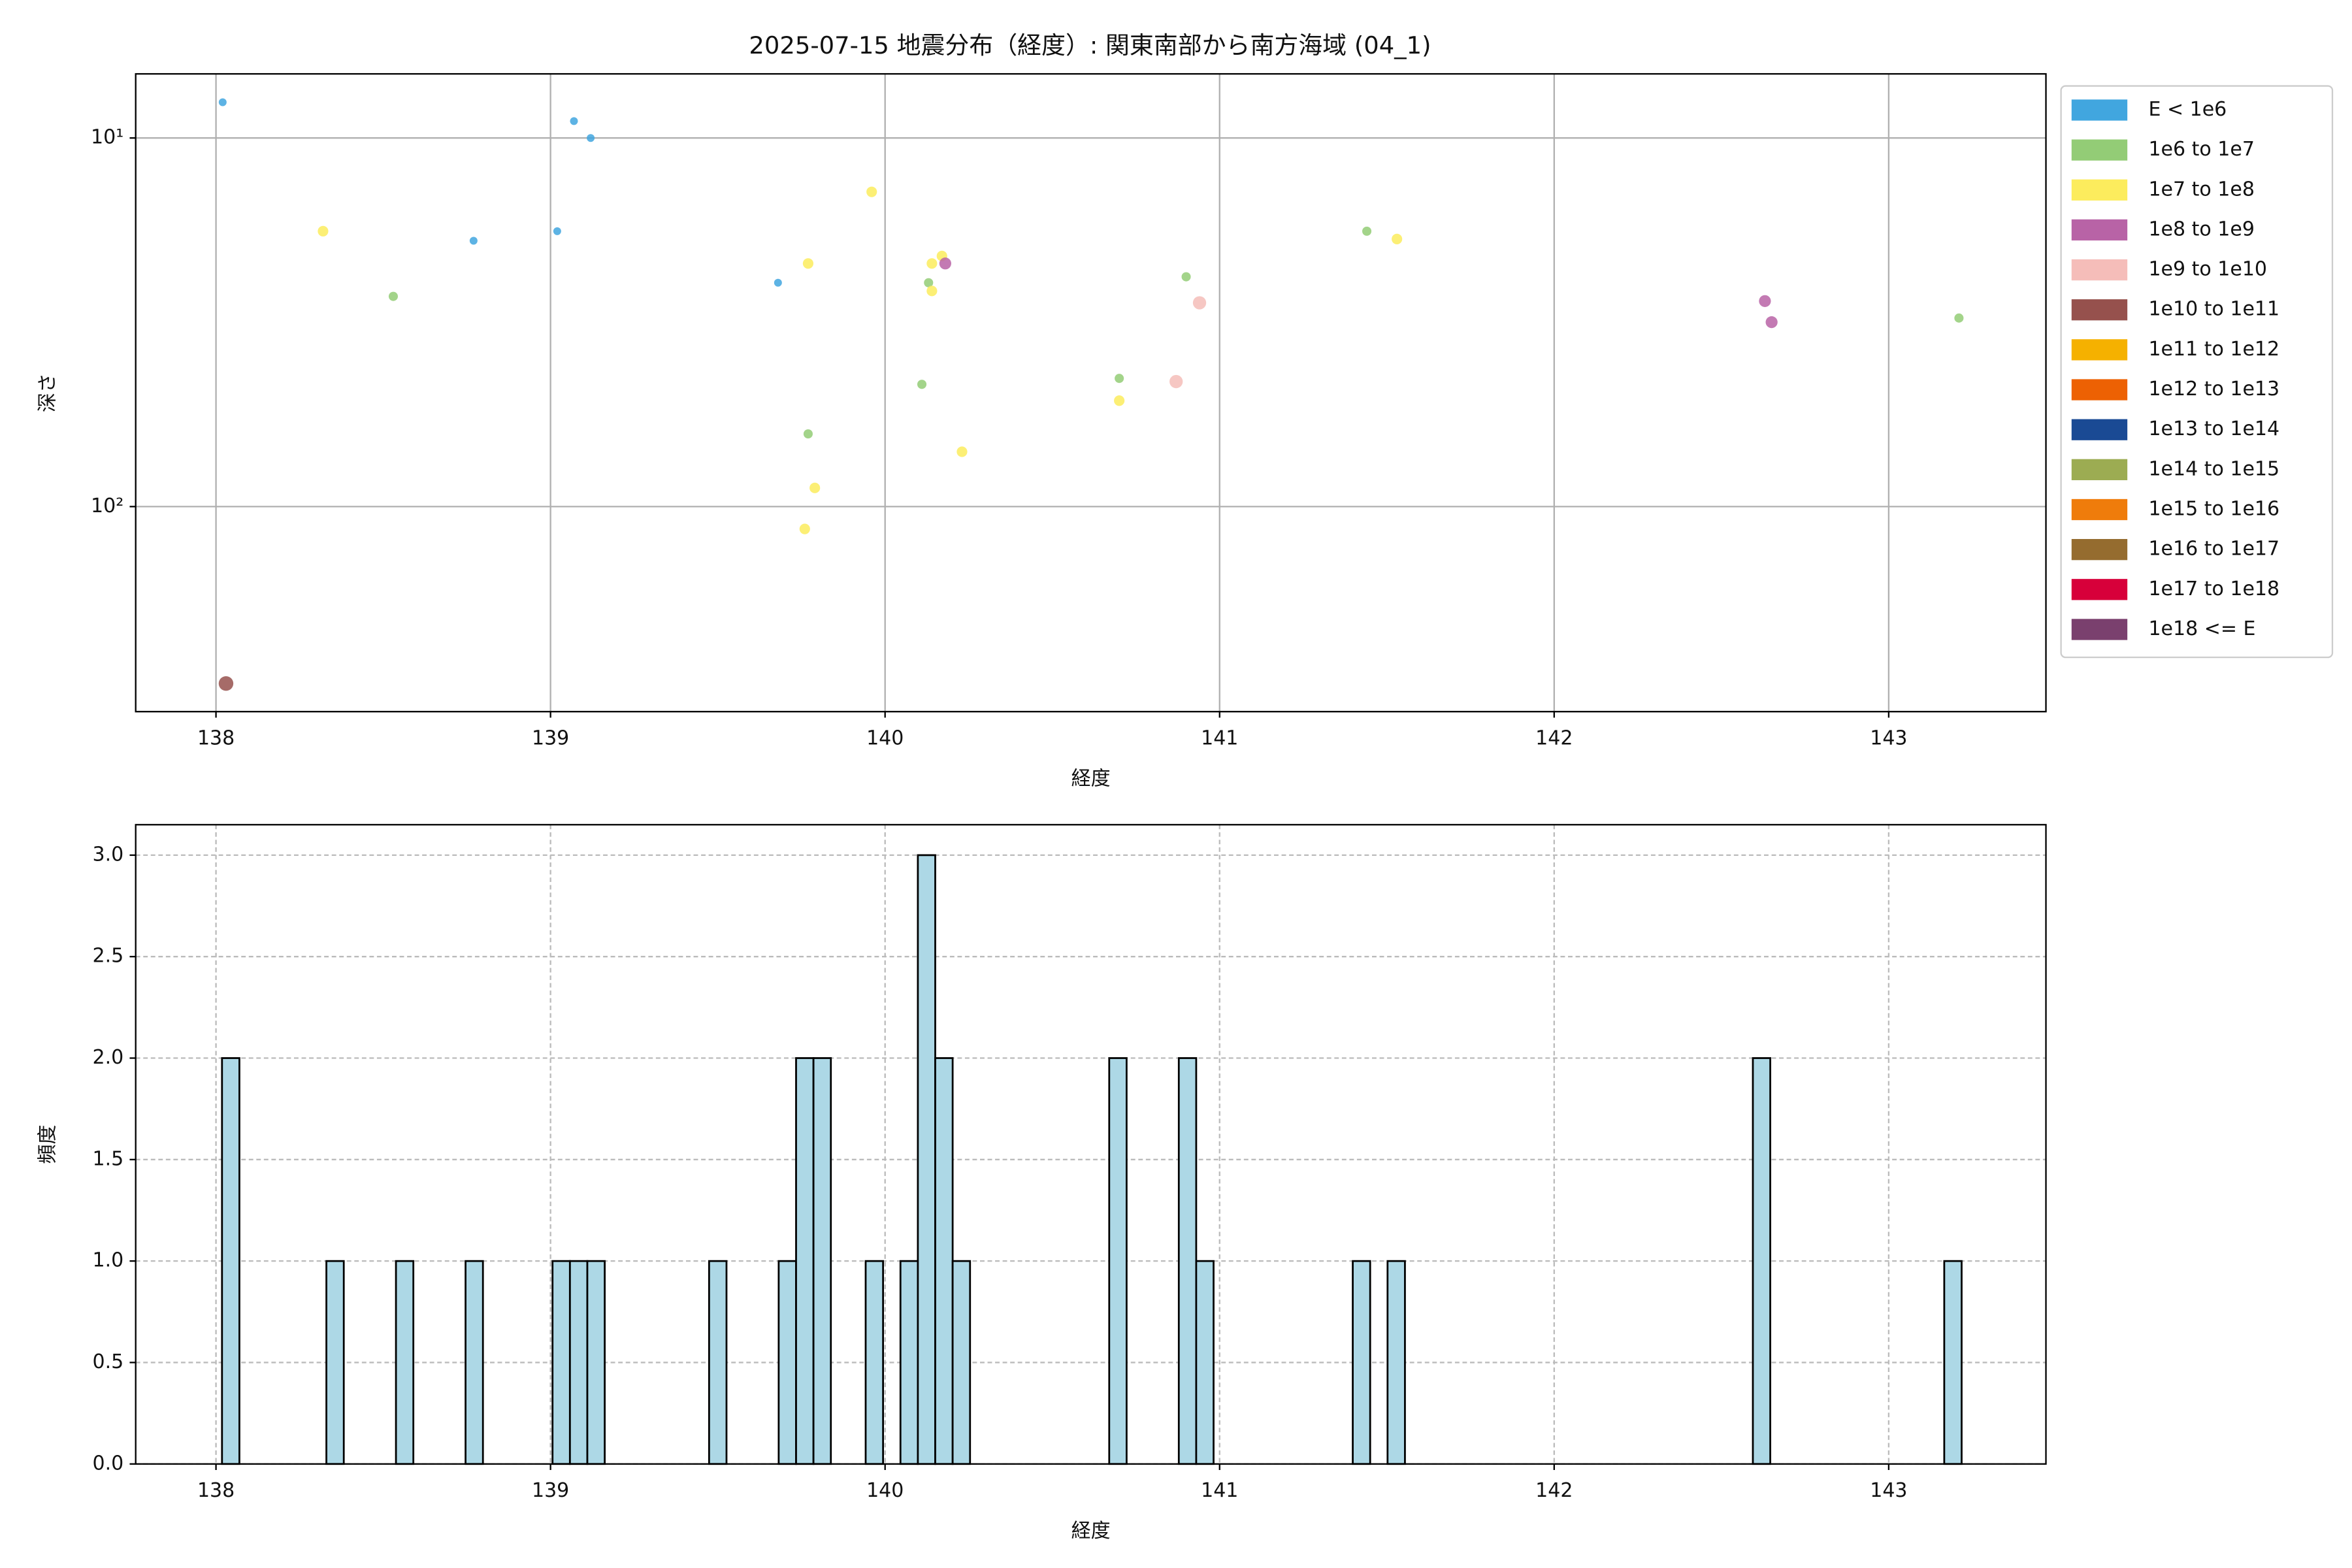 This screenshot has width=2352, height=1568. What do you see at coordinates (2207, 269) in the screenshot?
I see `legend-label: 1e9 to 1e10` at bounding box center [2207, 269].